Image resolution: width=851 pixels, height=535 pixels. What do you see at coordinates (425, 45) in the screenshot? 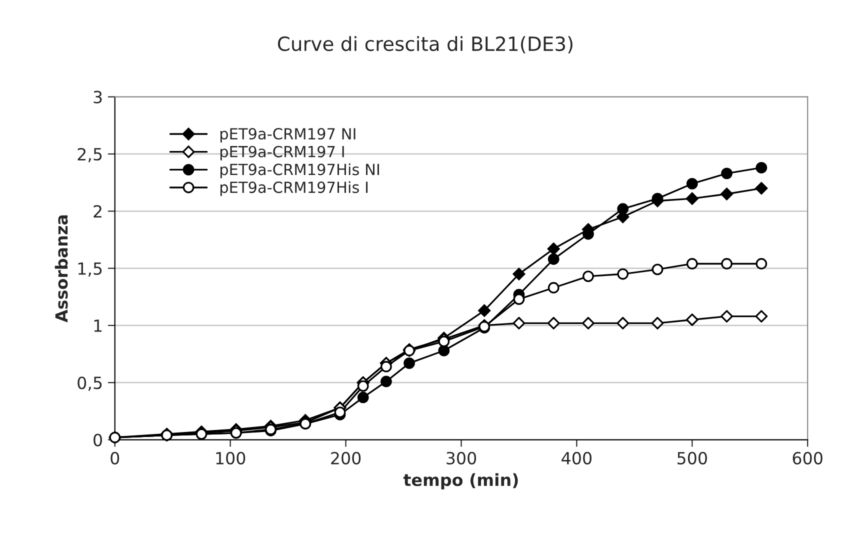
I see `chart-title: Curve di crescita di BL21(DE3)` at bounding box center [425, 45].